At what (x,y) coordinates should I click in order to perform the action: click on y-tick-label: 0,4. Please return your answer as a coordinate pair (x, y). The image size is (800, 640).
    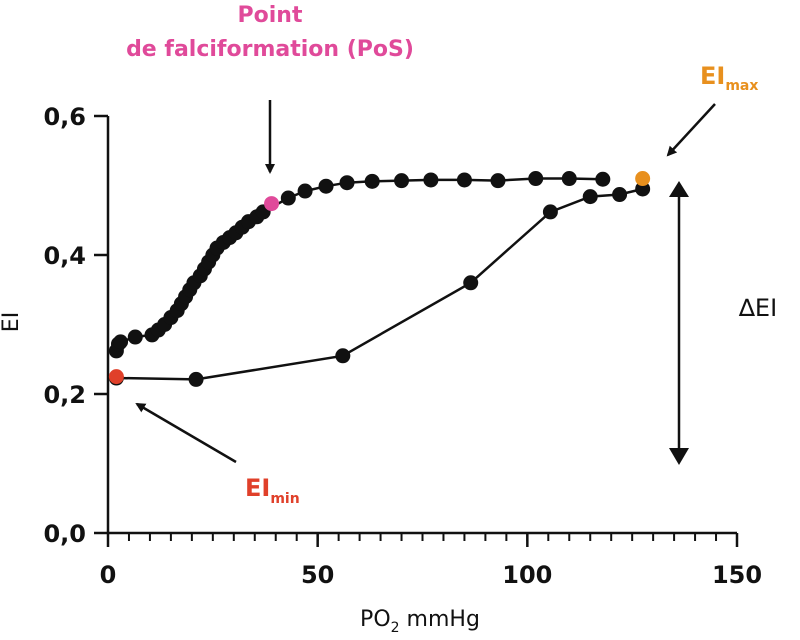
    Looking at the image, I should click on (64, 256).